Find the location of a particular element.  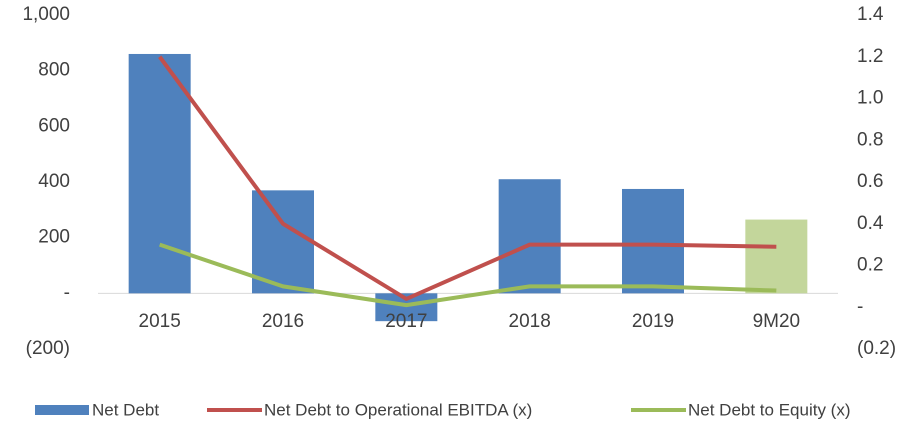

yticks-label: 400 is located at coordinates (54, 181).